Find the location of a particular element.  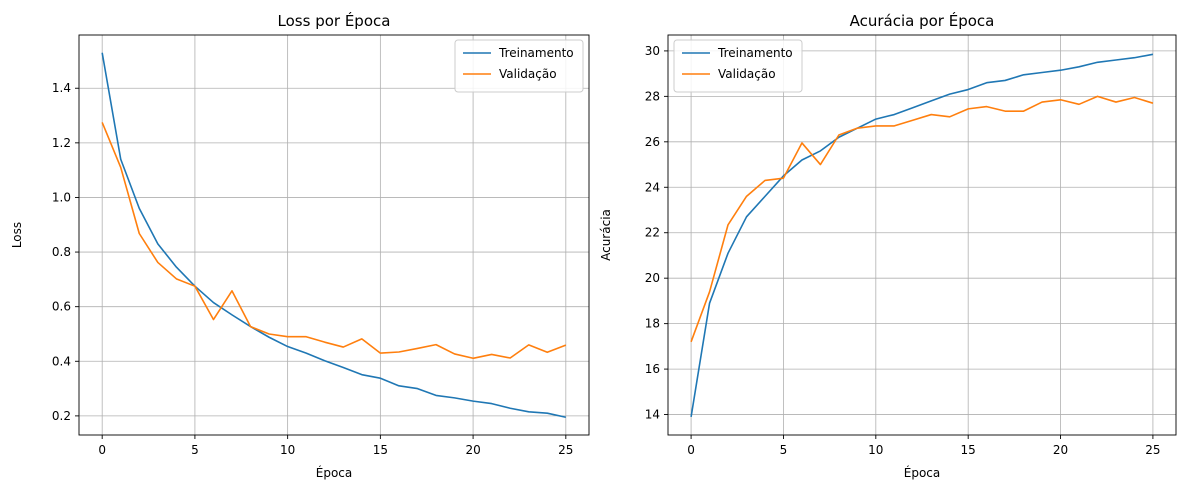

y-tick-label: 22 is located at coordinates (652, 233).